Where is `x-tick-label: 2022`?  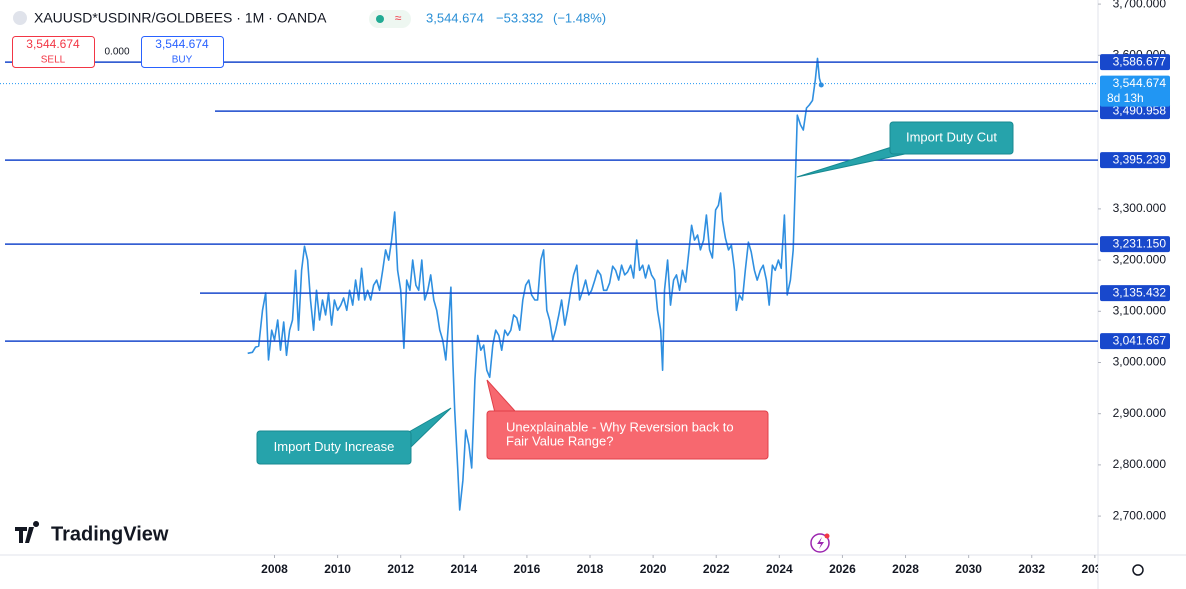
x-tick-label: 2022 is located at coordinates (716, 569).